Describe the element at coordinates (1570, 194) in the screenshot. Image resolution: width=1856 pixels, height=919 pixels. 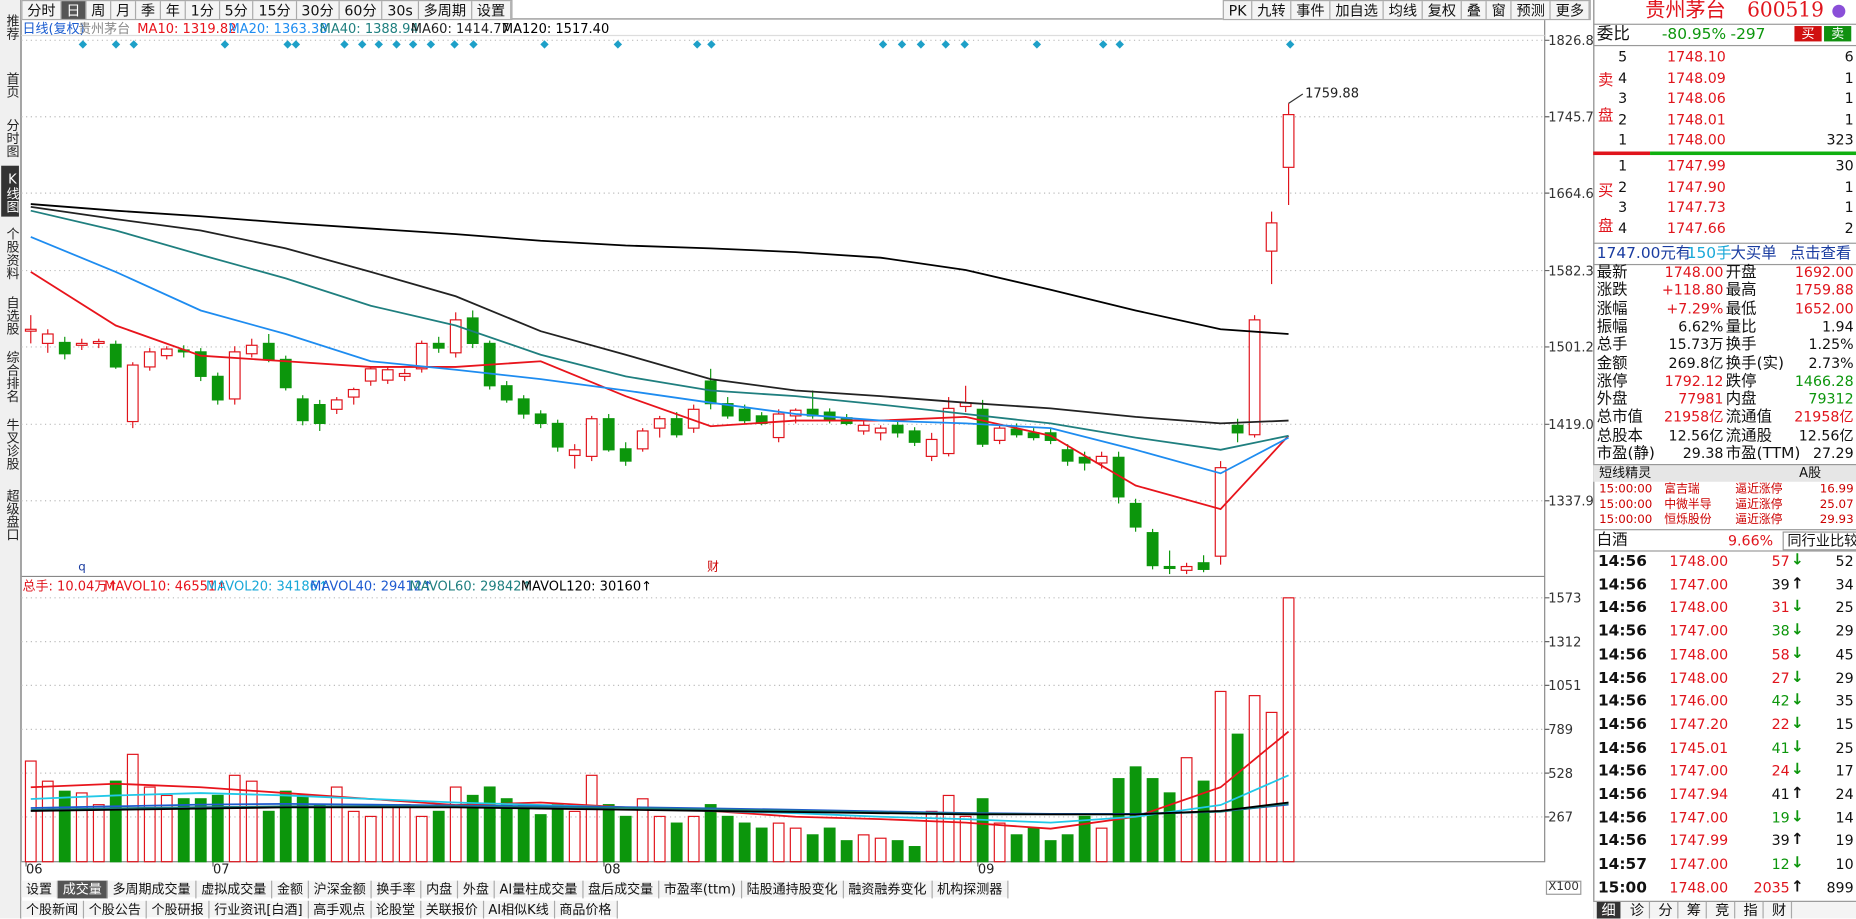
I see `y-tick-label: 1664.60` at that location.